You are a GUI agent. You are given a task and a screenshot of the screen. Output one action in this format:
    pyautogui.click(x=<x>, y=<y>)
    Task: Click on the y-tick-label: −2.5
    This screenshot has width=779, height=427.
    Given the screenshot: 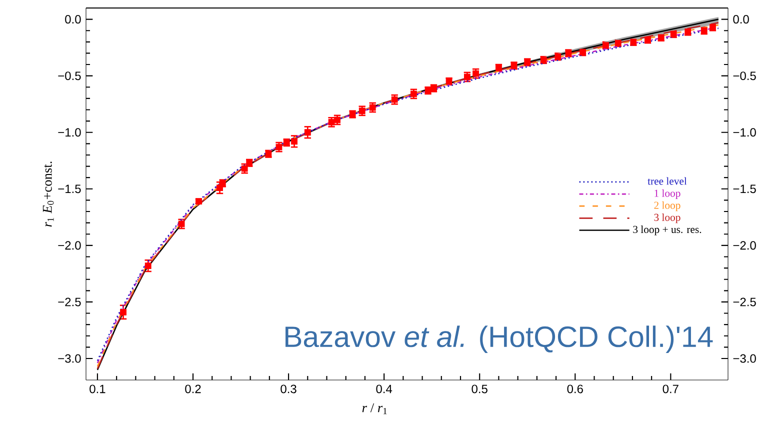 What is the action you would take?
    pyautogui.click(x=69, y=302)
    